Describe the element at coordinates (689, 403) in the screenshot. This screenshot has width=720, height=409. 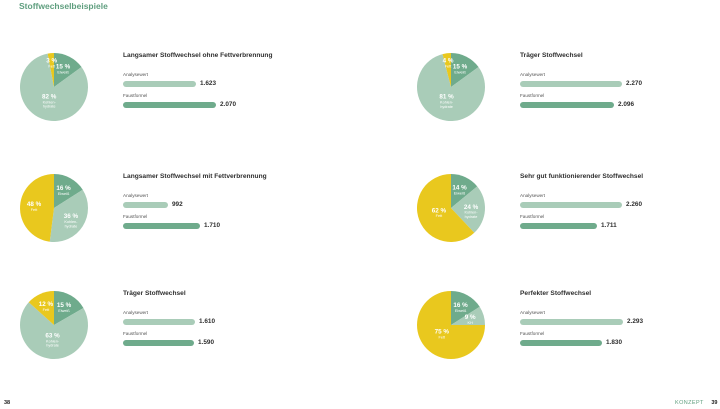
I see `section-label: KONZEPT` at that location.